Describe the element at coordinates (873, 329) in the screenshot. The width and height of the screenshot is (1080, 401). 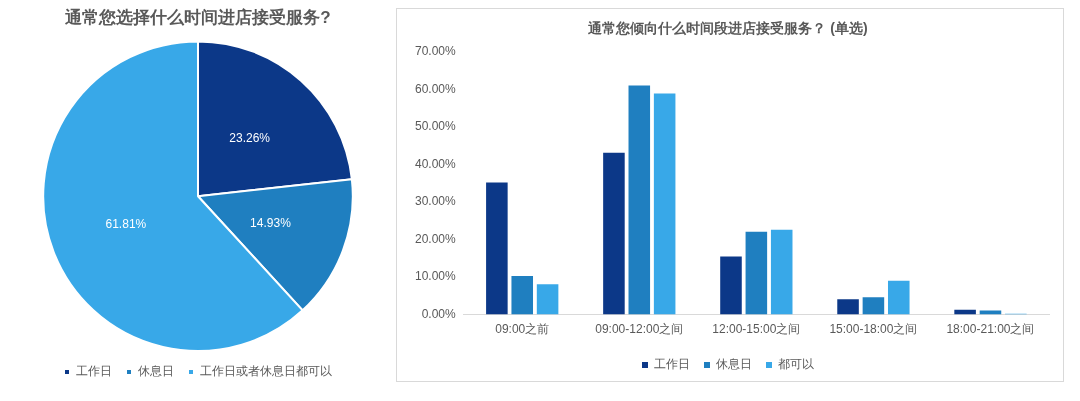
I see `x-tick-label: 15:00-18:00之间` at that location.